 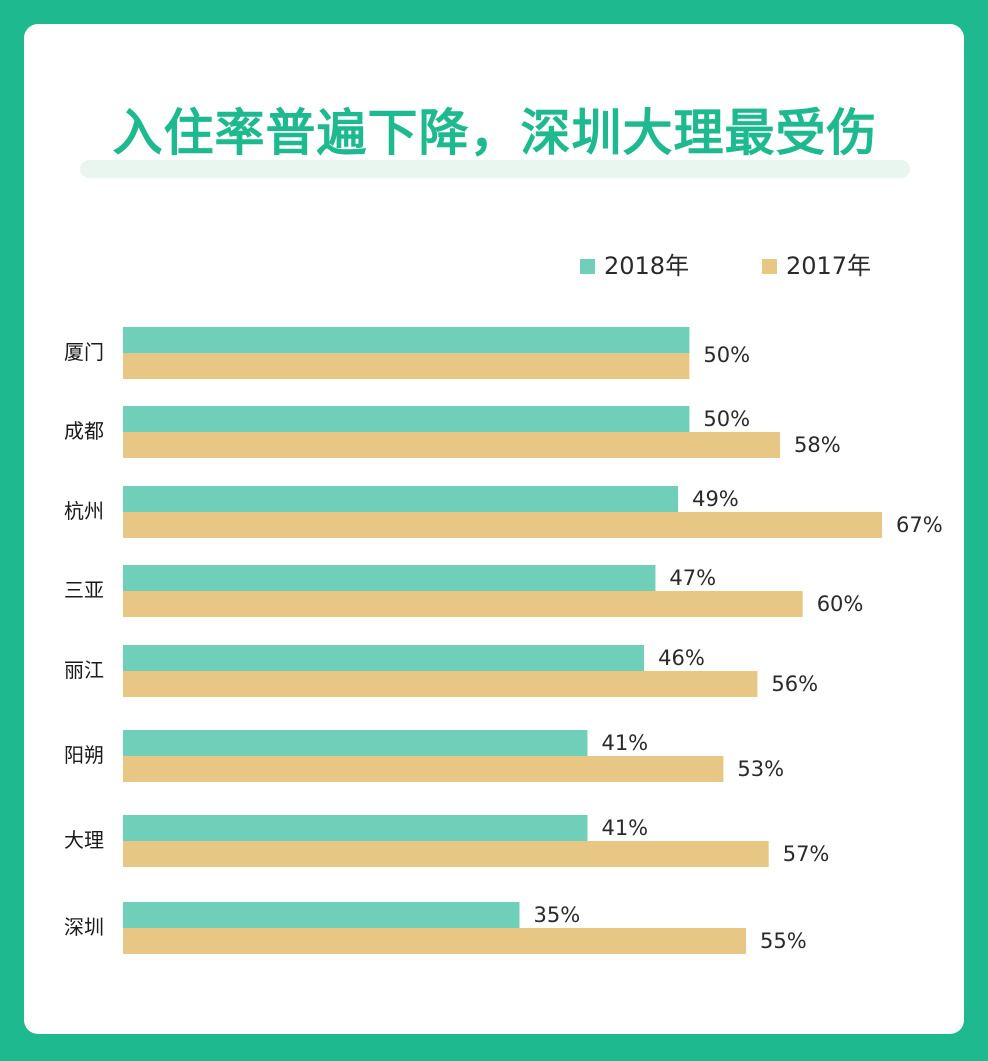 I want to click on legend-label-2017: 2017年, so click(x=829, y=266).